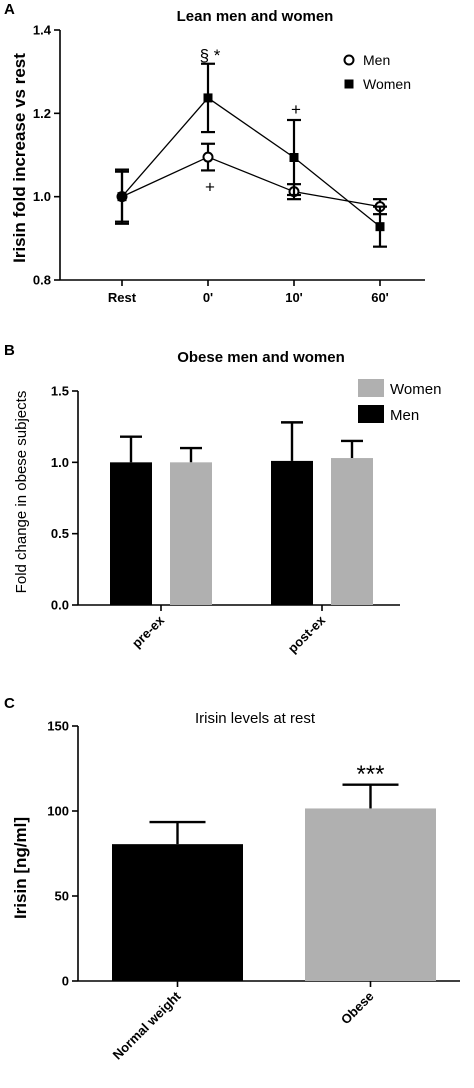 The image size is (474, 1088). Describe the element at coordinates (371, 414) in the screenshot. I see `legend-swatch-men` at that location.